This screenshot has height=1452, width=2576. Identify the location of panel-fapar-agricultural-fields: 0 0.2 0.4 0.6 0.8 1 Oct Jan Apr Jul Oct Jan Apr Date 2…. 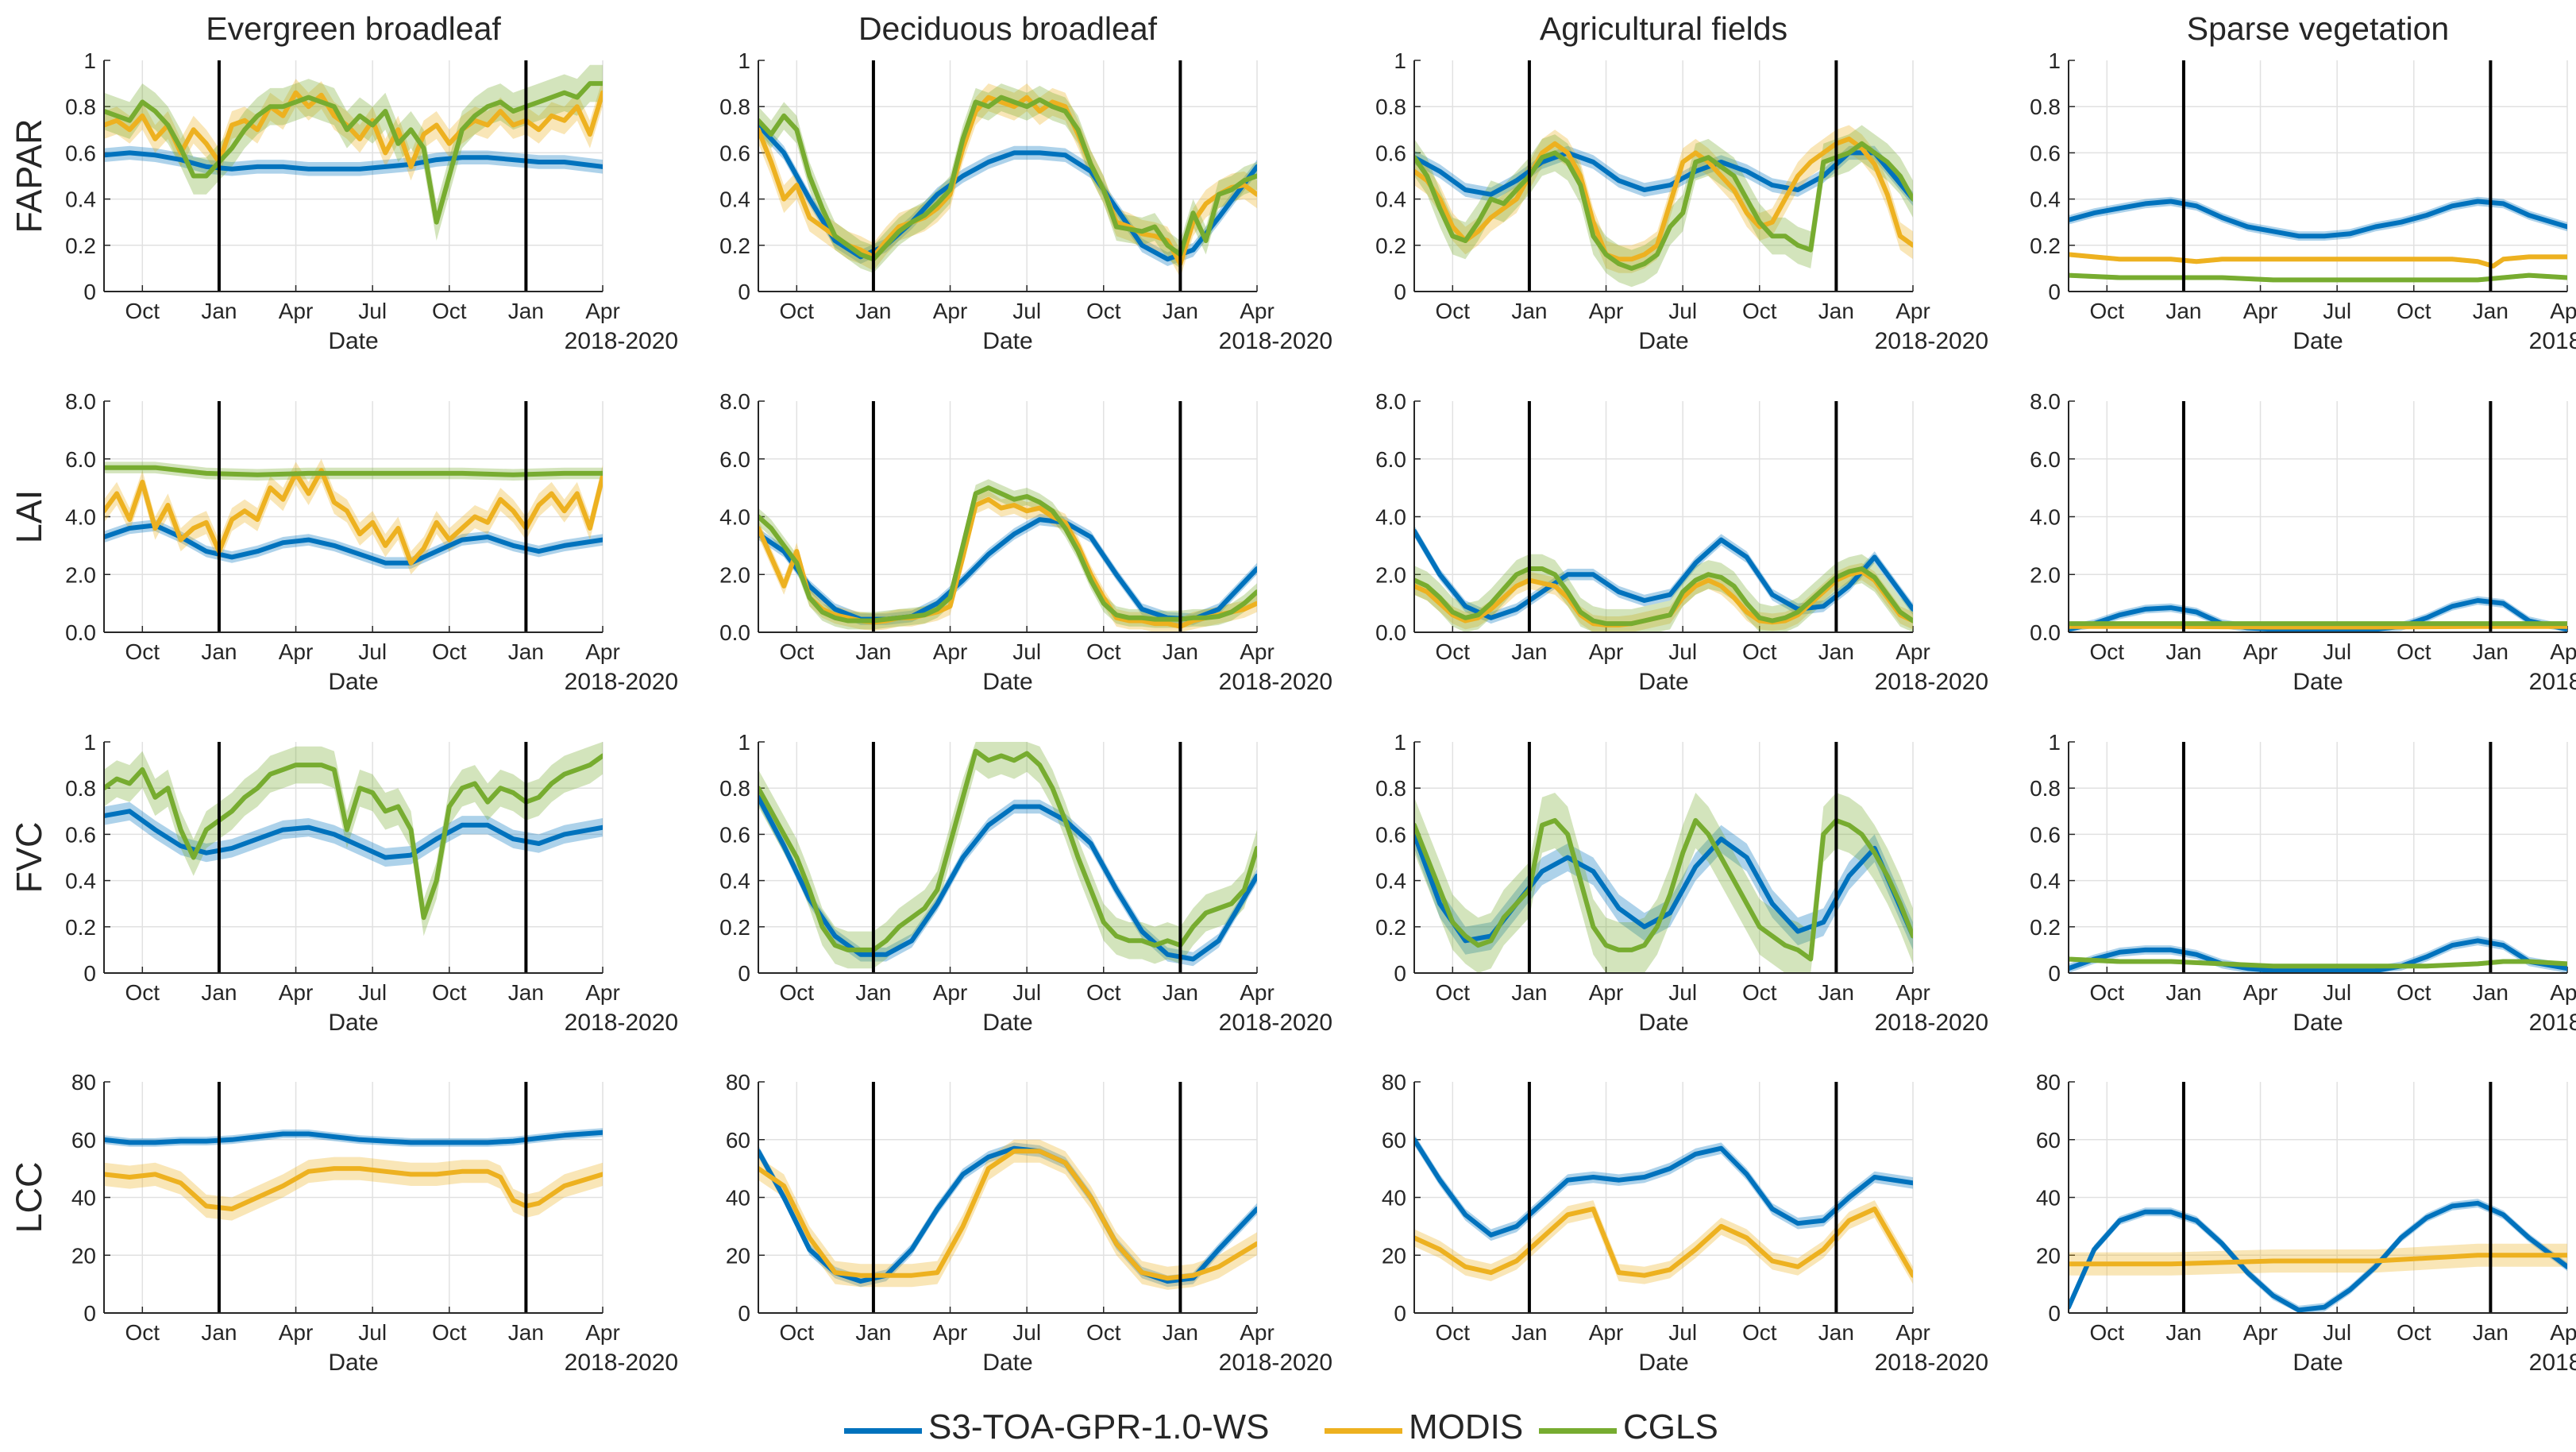
(1681, 201).